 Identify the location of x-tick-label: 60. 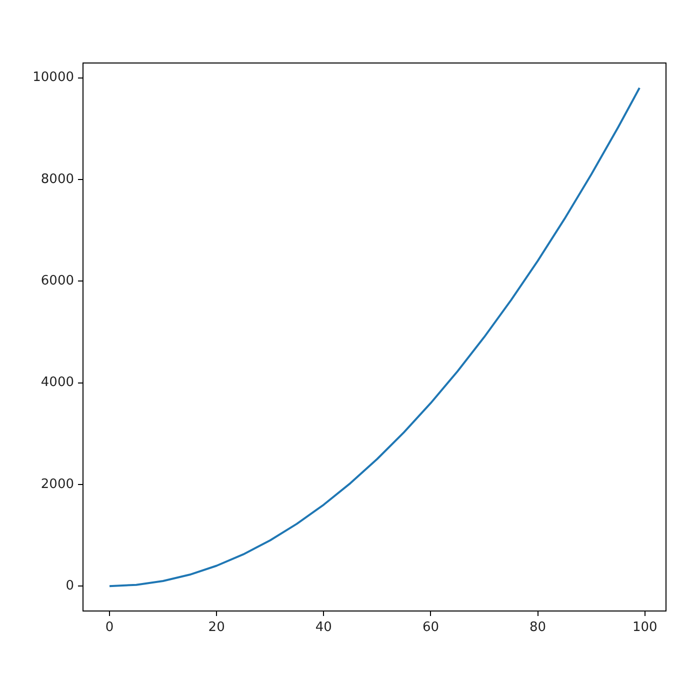
(430, 628).